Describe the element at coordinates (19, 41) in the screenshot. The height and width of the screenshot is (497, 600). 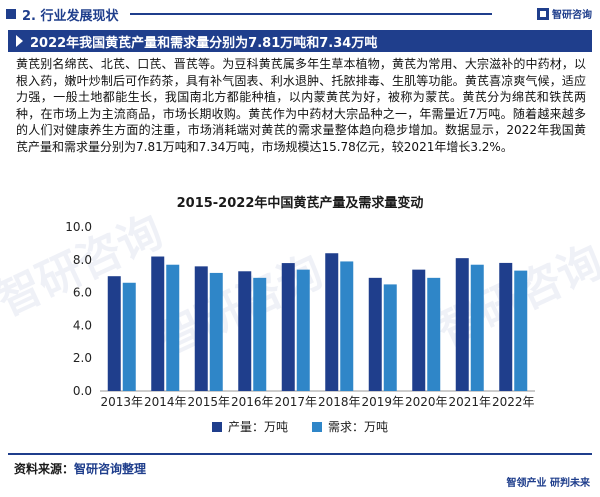
I see `triangle-icon` at that location.